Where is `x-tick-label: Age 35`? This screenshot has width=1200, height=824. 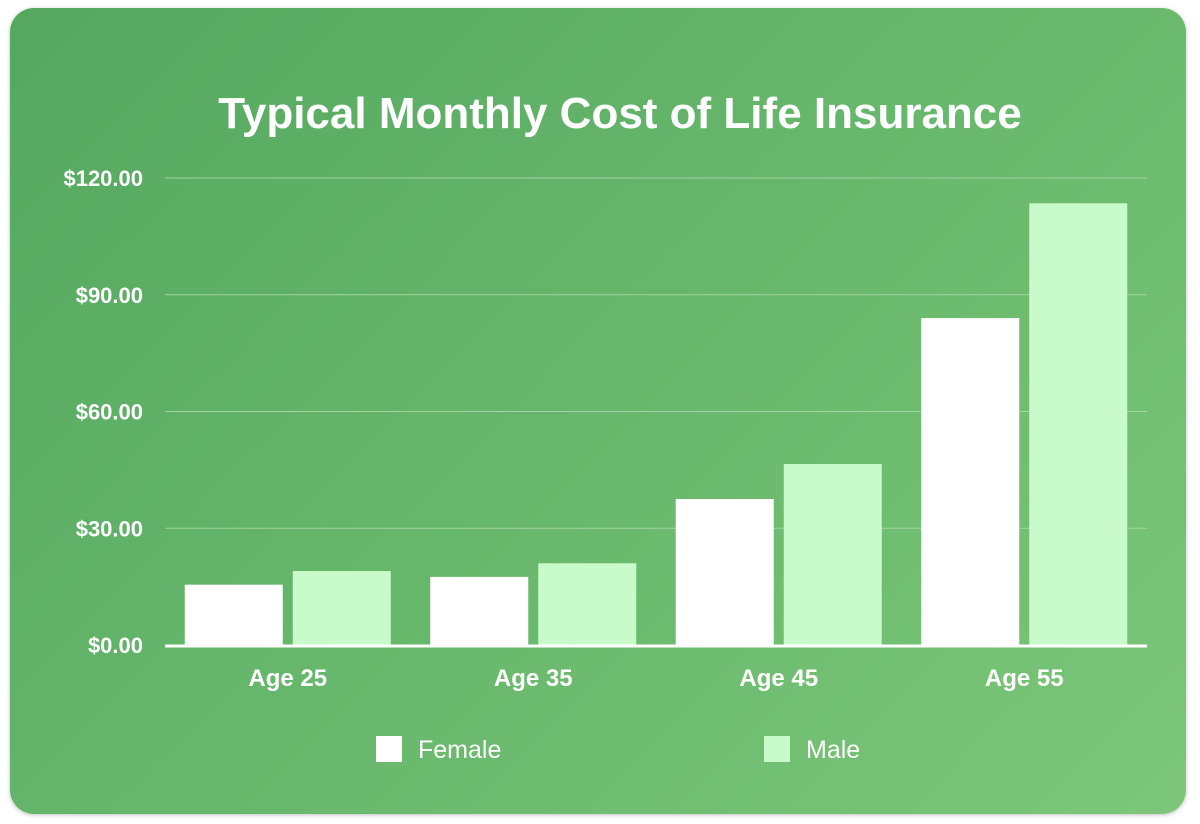
x-tick-label: Age 35 is located at coordinates (533, 678).